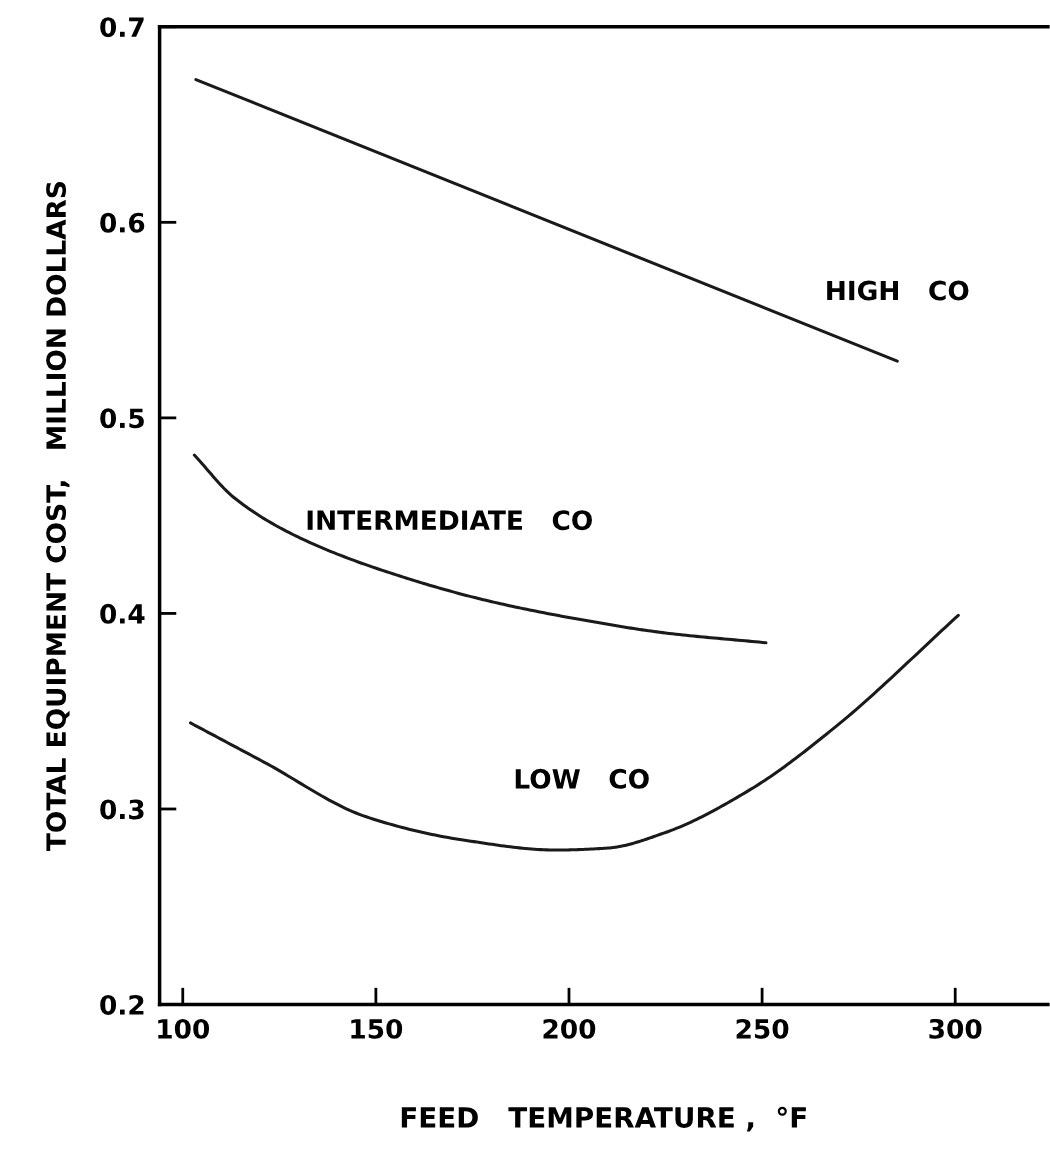 The image size is (1050, 1164). I want to click on x-tick-label: 300, so click(955, 1028).